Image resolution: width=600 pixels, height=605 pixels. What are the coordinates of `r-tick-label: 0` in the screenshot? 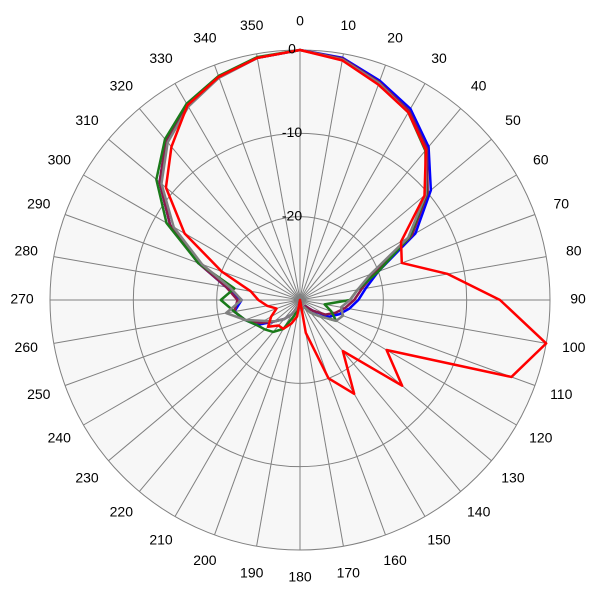 It's located at (292, 49).